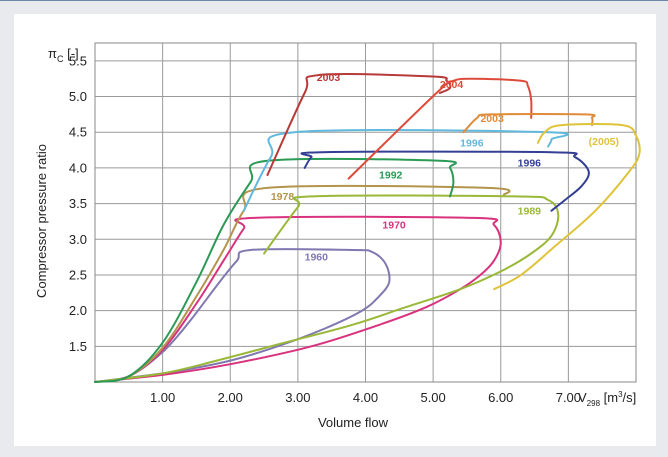 This screenshot has width=668, height=457. Describe the element at coordinates (78, 346) in the screenshot. I see `y-tick-label: 1.5` at that location.